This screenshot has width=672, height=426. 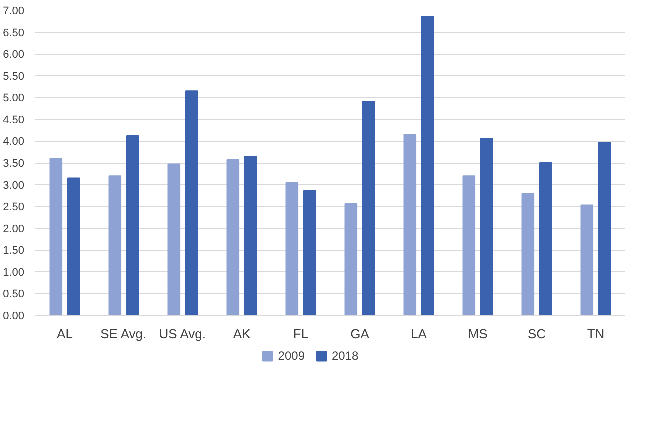 What do you see at coordinates (291, 356) in the screenshot?
I see `legend-label: 2009` at bounding box center [291, 356].